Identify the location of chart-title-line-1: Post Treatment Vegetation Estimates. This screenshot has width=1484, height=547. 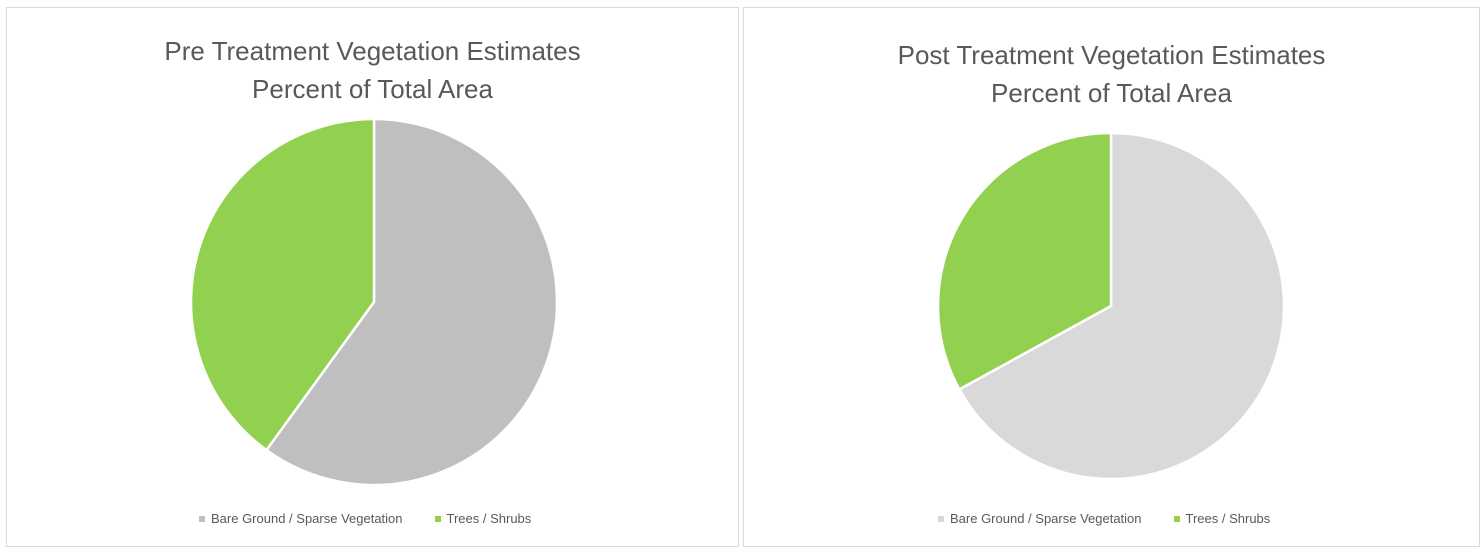
(1111, 55).